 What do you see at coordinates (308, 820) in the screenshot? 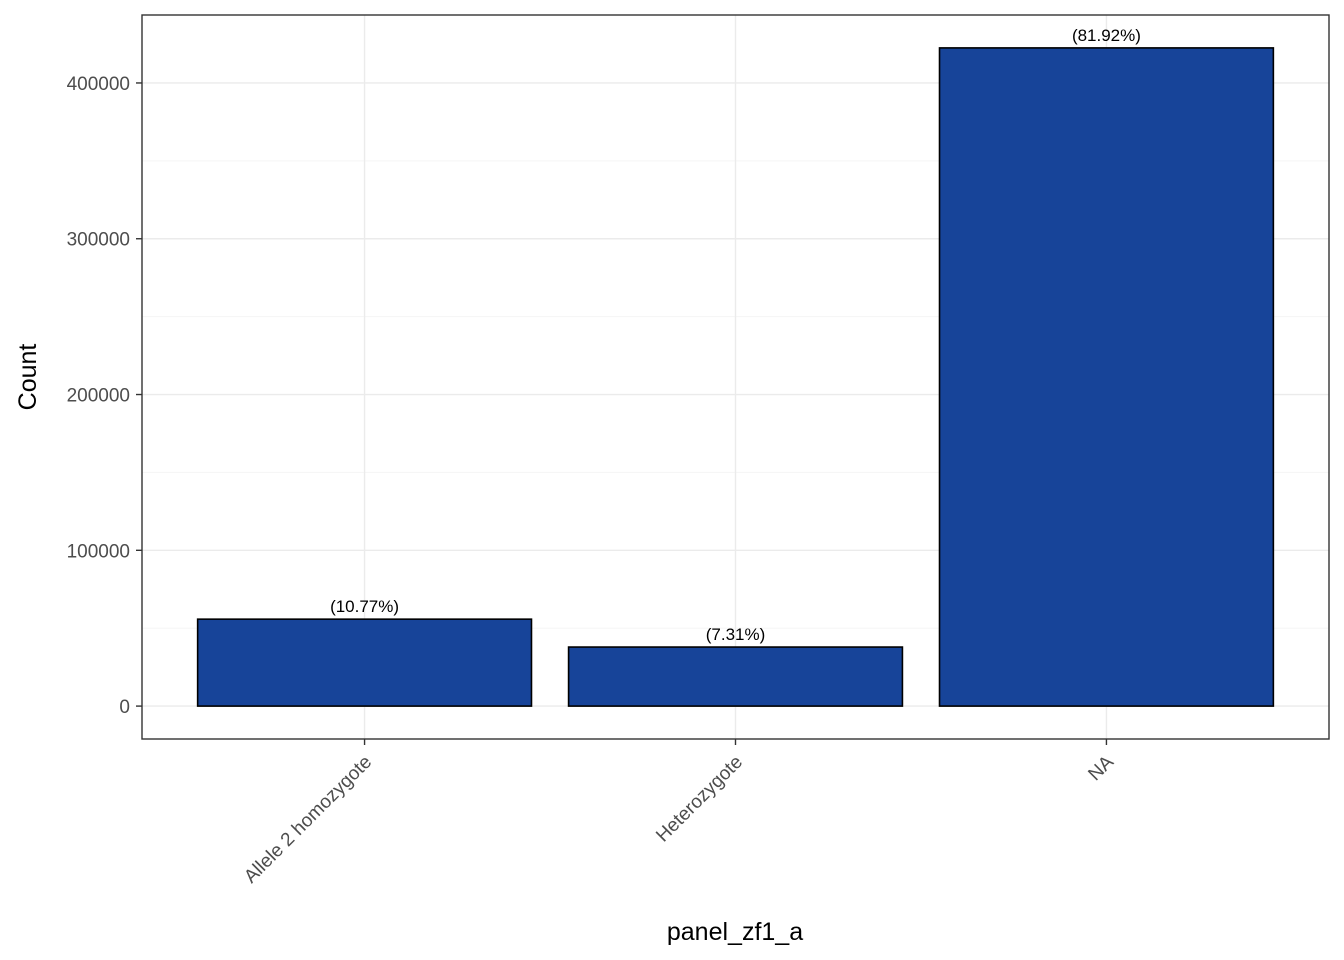
I see `x-tick-label: Allele 2 homozygote` at bounding box center [308, 820].